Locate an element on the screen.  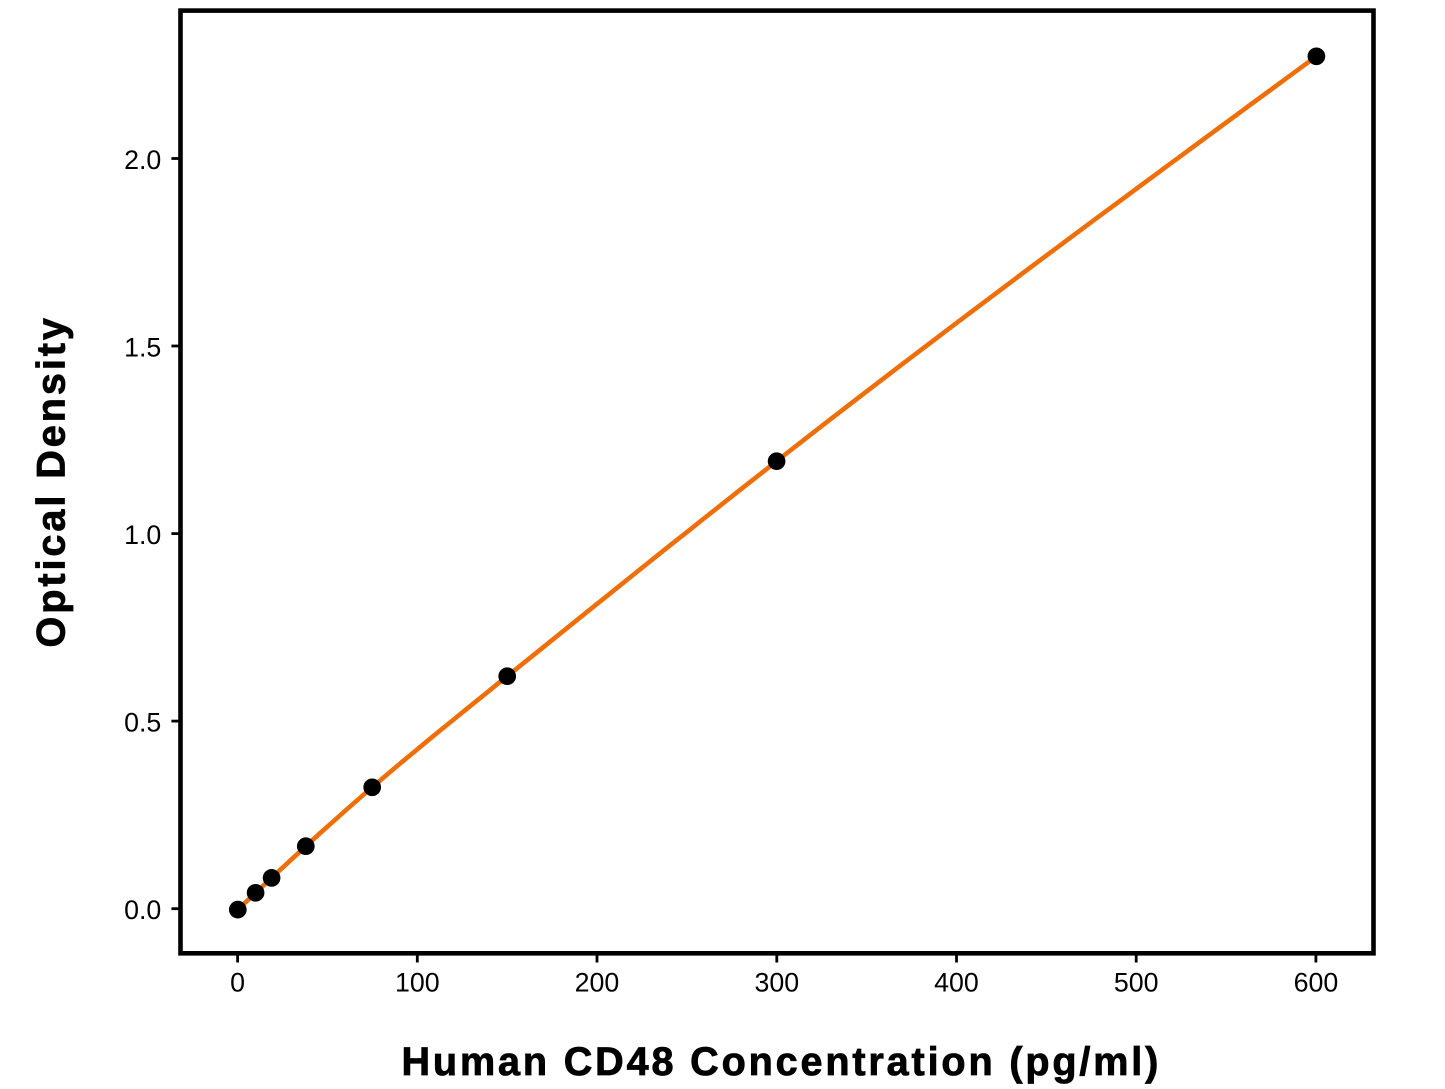
svg-text: 400 is located at coordinates (956, 983).